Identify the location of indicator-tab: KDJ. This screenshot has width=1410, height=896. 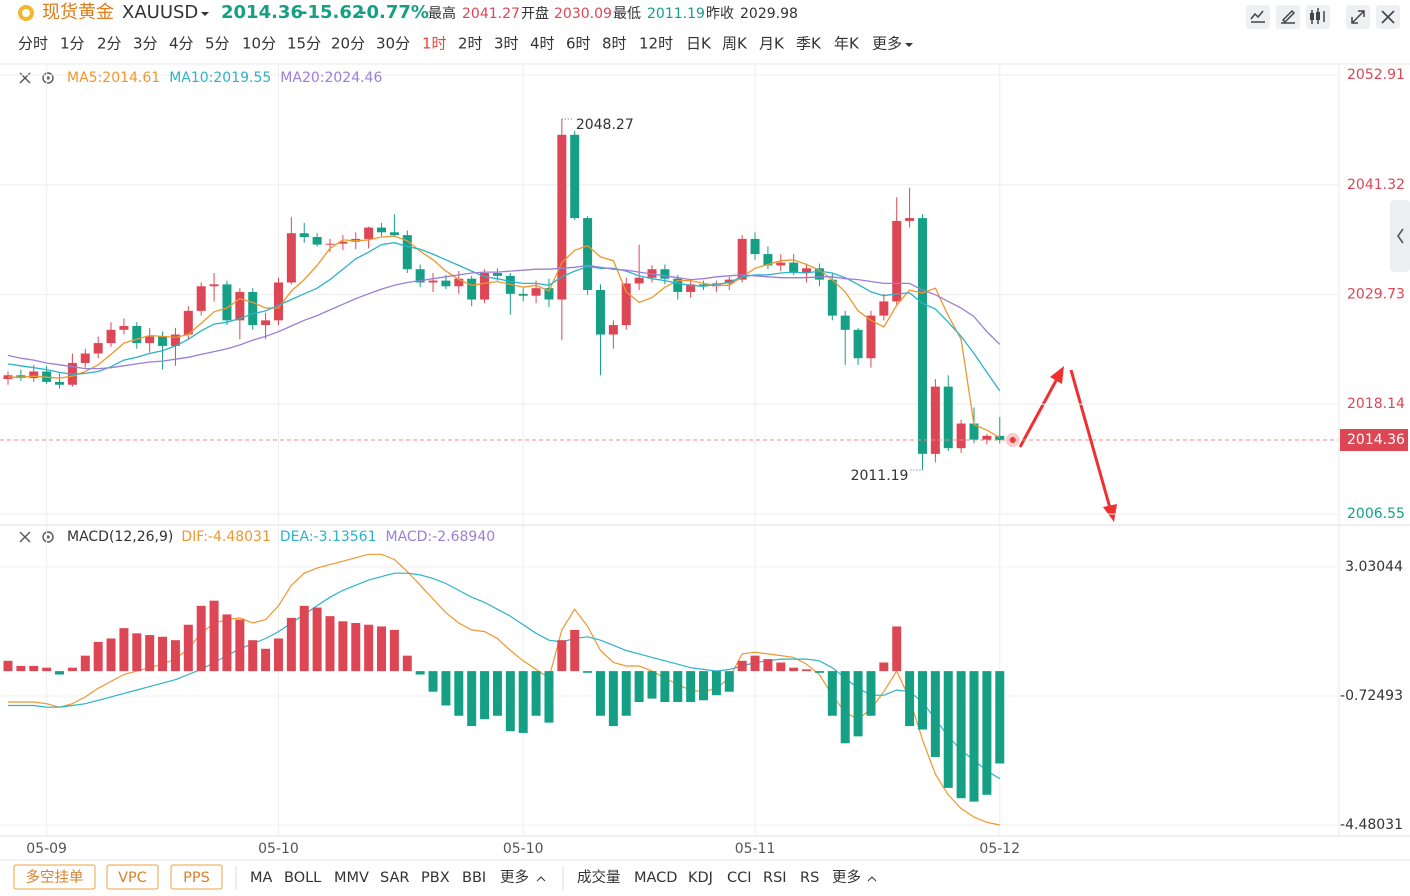
(700, 878).